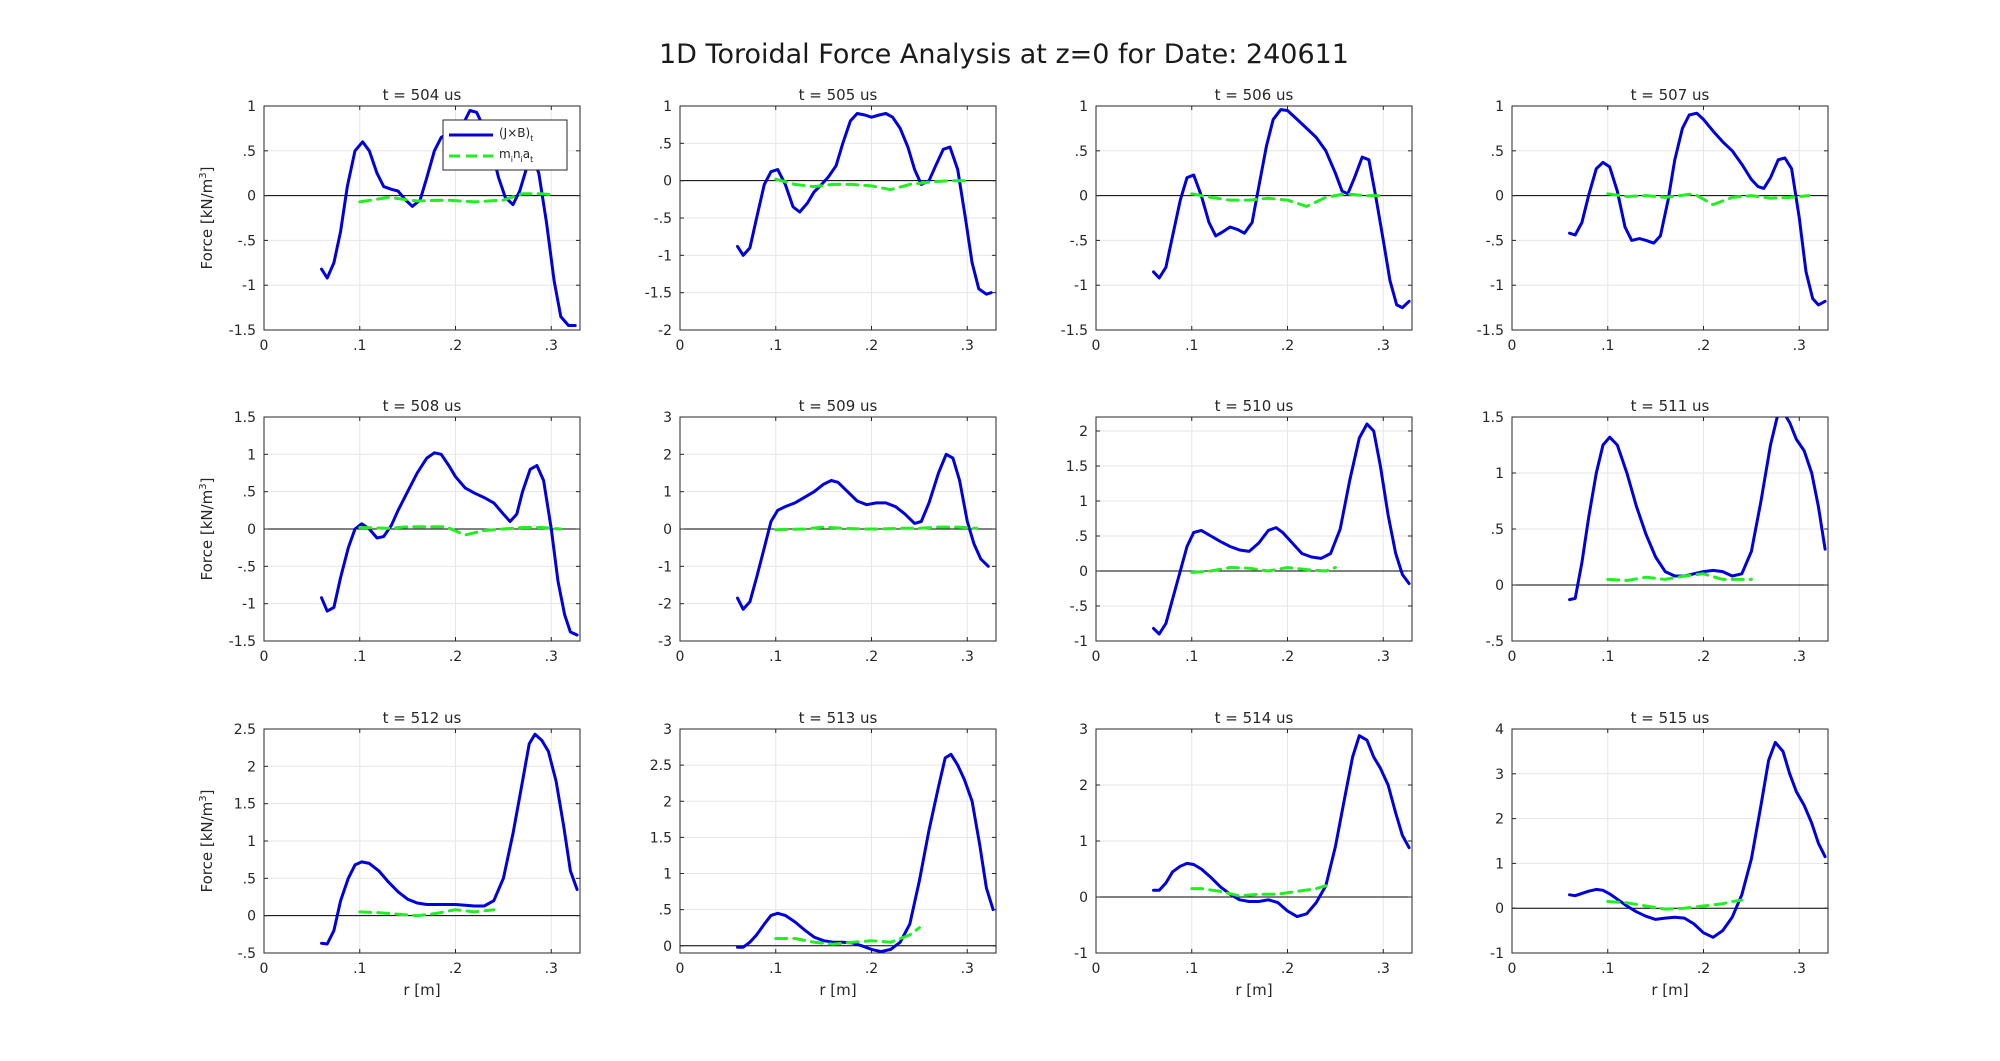 The image size is (2000, 1061). I want to click on panel-title: t = 505 us, so click(838, 95).